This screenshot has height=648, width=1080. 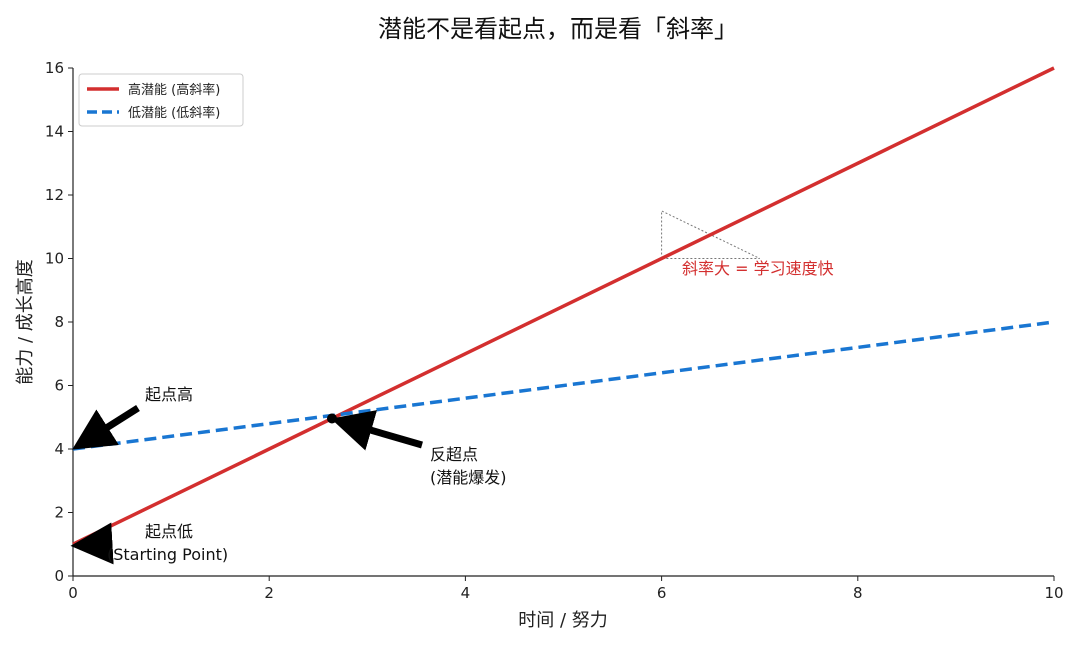 What do you see at coordinates (54, 195) in the screenshot?
I see `y-tick-label: 12` at bounding box center [54, 195].